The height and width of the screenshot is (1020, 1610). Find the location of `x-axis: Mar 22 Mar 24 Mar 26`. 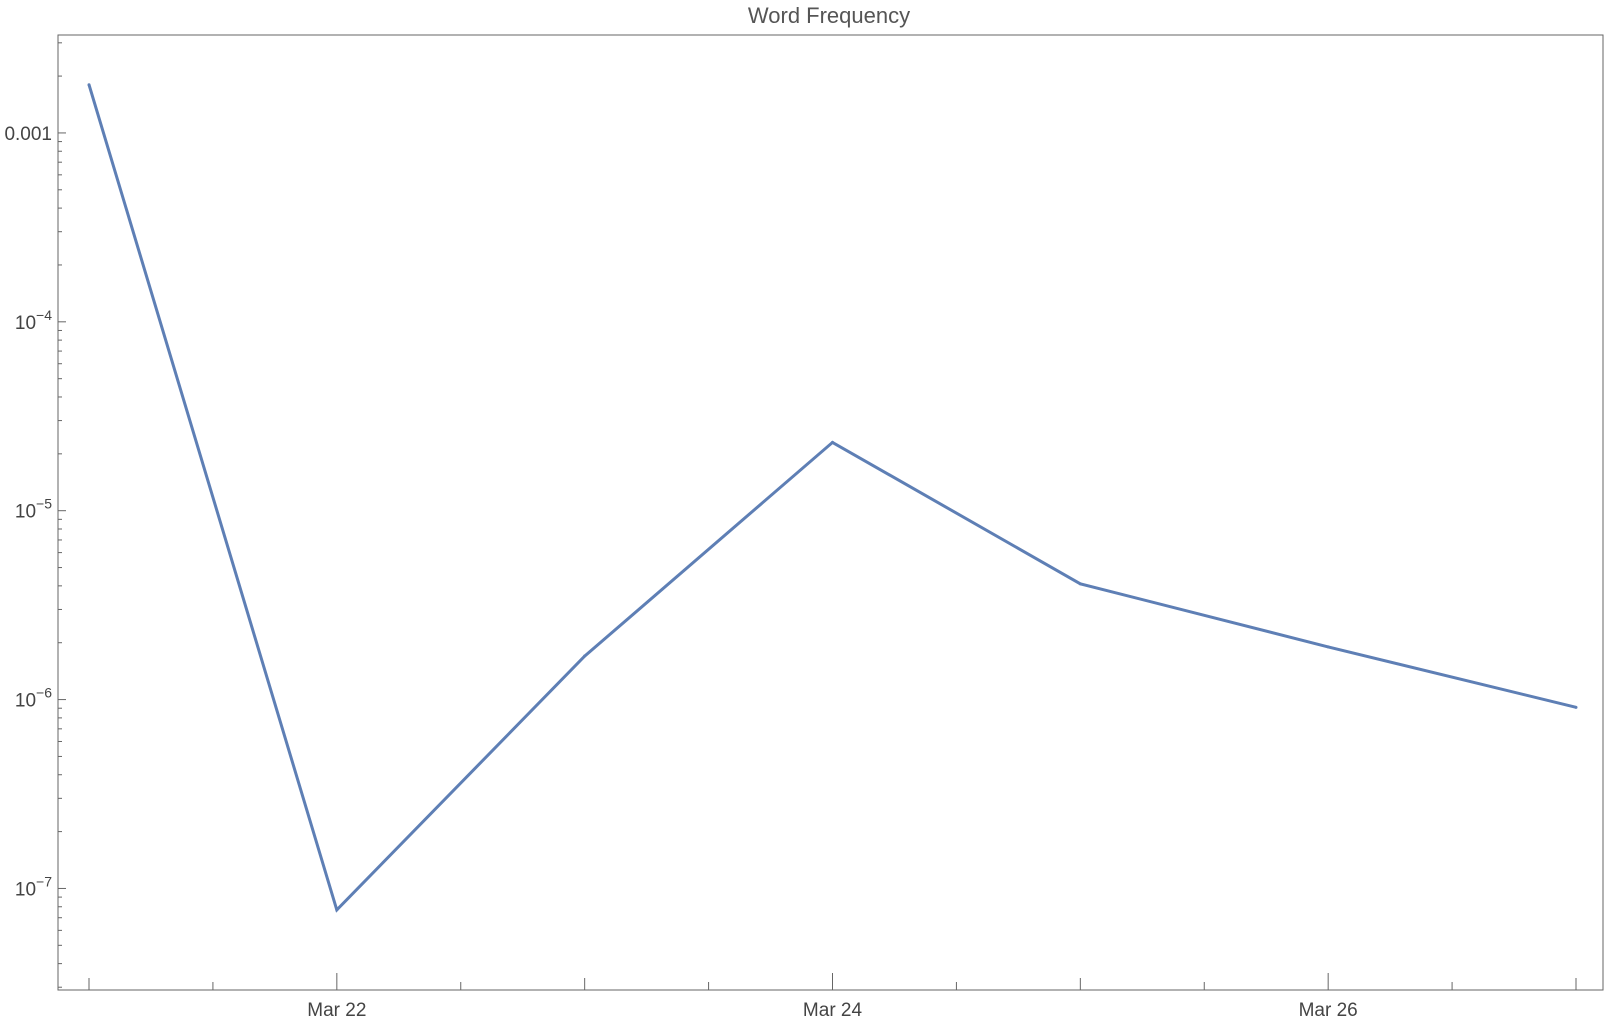

x-axis: Mar 22 Mar 24 Mar 26 is located at coordinates (832, 996).